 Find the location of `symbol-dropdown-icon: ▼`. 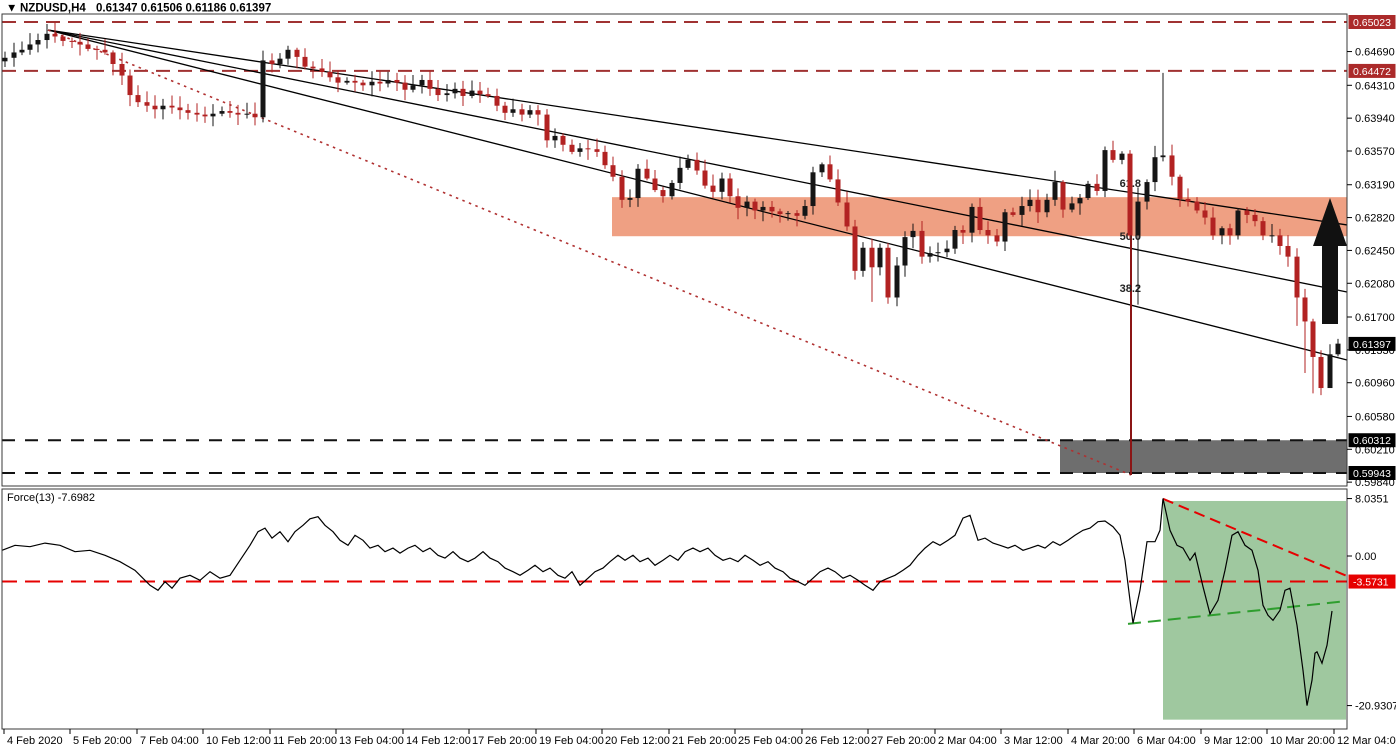

symbol-dropdown-icon: ▼ is located at coordinates (11, 9).